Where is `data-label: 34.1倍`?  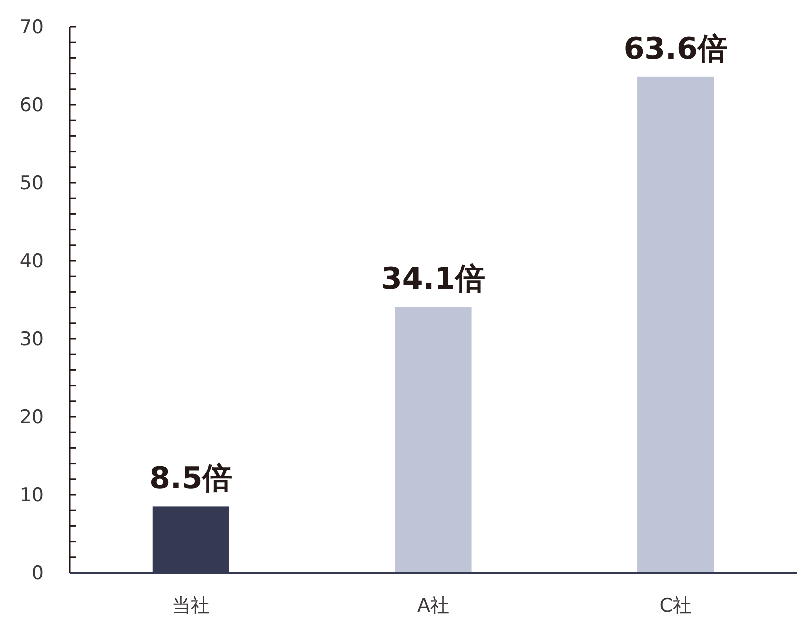
data-label: 34.1倍 is located at coordinates (433, 280).